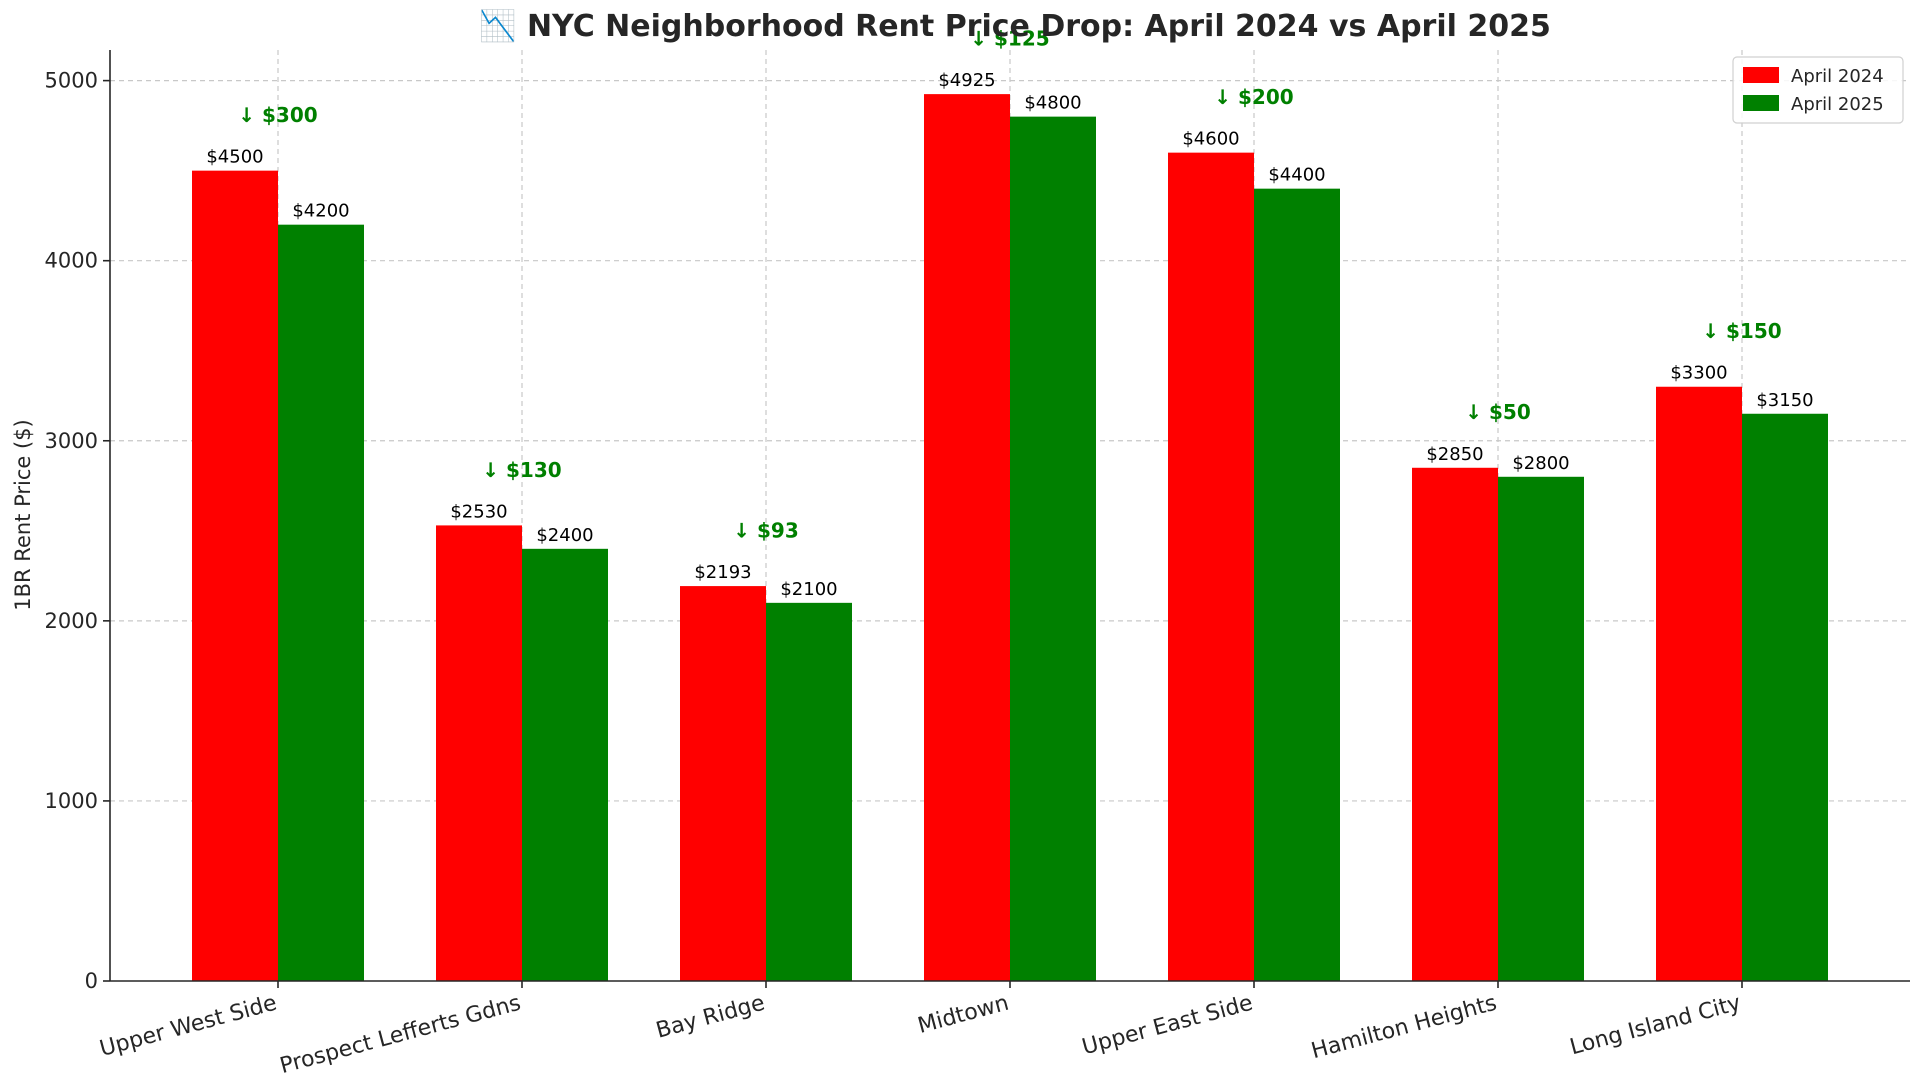 The width and height of the screenshot is (1920, 1091). Describe the element at coordinates (1253, 97) in the screenshot. I see `price-drop-annotation: ↓ $200` at that location.